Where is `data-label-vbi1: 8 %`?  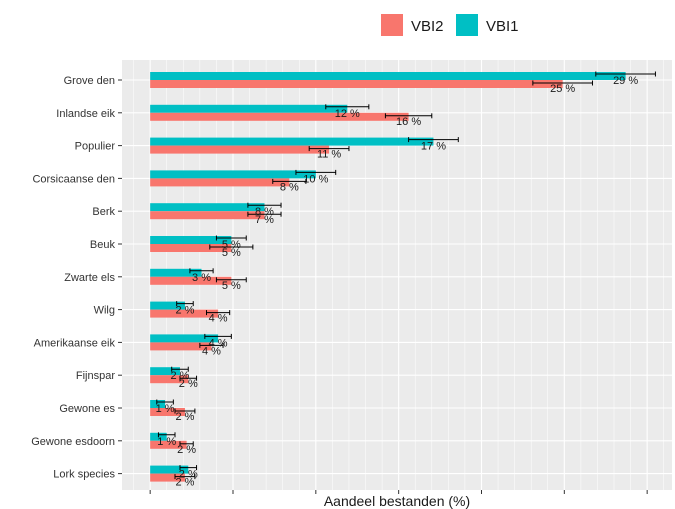 data-label-vbi1: 8 % is located at coordinates (264, 212).